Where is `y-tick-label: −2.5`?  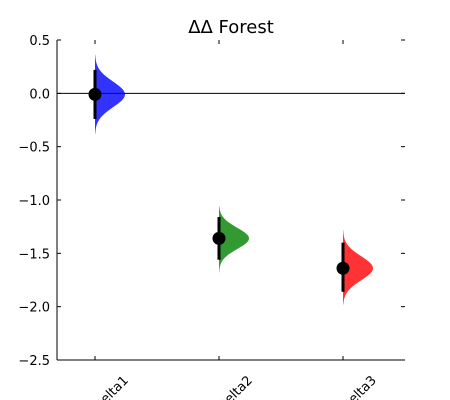
y-tick-label: −2.5 is located at coordinates (34, 361).